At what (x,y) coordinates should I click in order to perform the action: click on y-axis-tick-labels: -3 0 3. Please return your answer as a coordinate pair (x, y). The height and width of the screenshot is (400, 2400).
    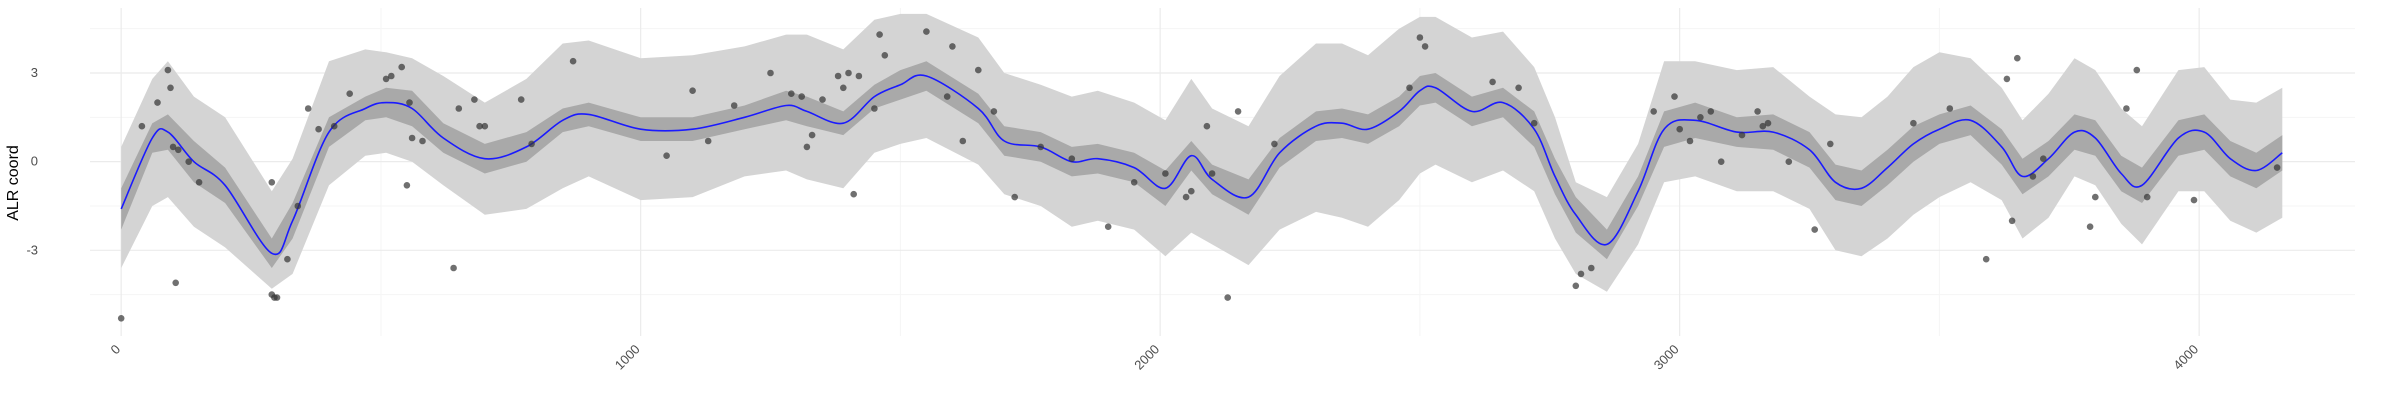
    Looking at the image, I should click on (32, 161).